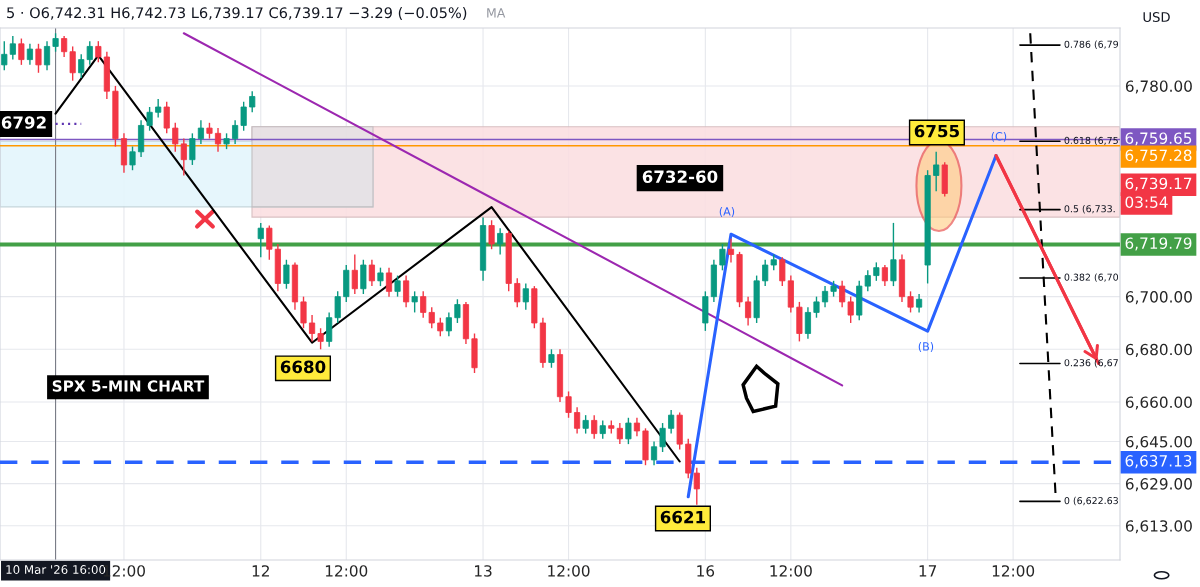 The height and width of the screenshot is (587, 1200). What do you see at coordinates (682, 517) in the screenshot?
I see `annotation: 6621` at bounding box center [682, 517].